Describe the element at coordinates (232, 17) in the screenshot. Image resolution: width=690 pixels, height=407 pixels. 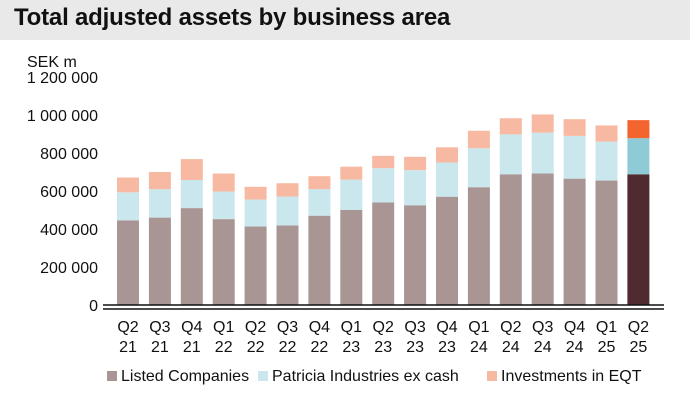
I see `chart-title: Total adjusted assets by business area` at that location.